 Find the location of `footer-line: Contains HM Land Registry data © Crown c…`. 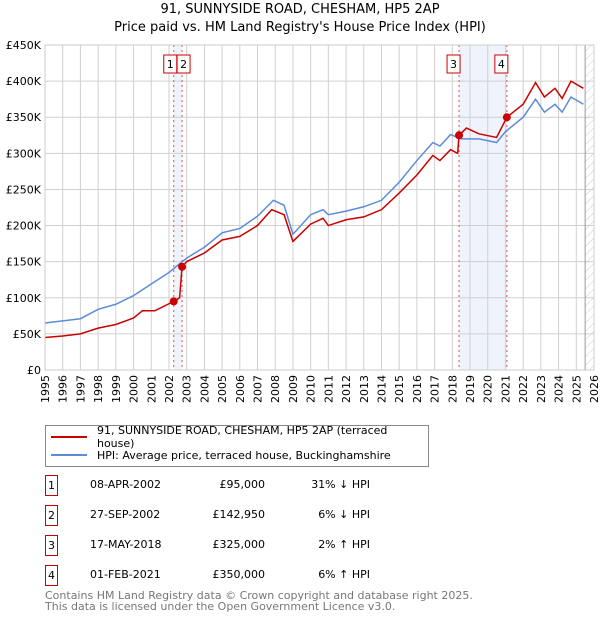

footer-line: Contains HM Land Registry data © Crown c… is located at coordinates (259, 595).